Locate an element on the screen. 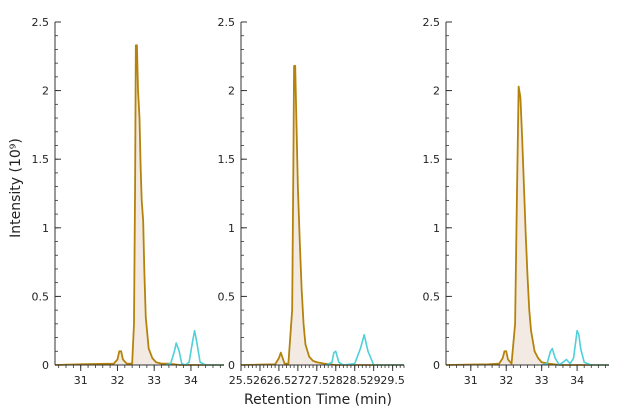  panel-2-x-tick-label: 28.5 is located at coordinates (354, 380).